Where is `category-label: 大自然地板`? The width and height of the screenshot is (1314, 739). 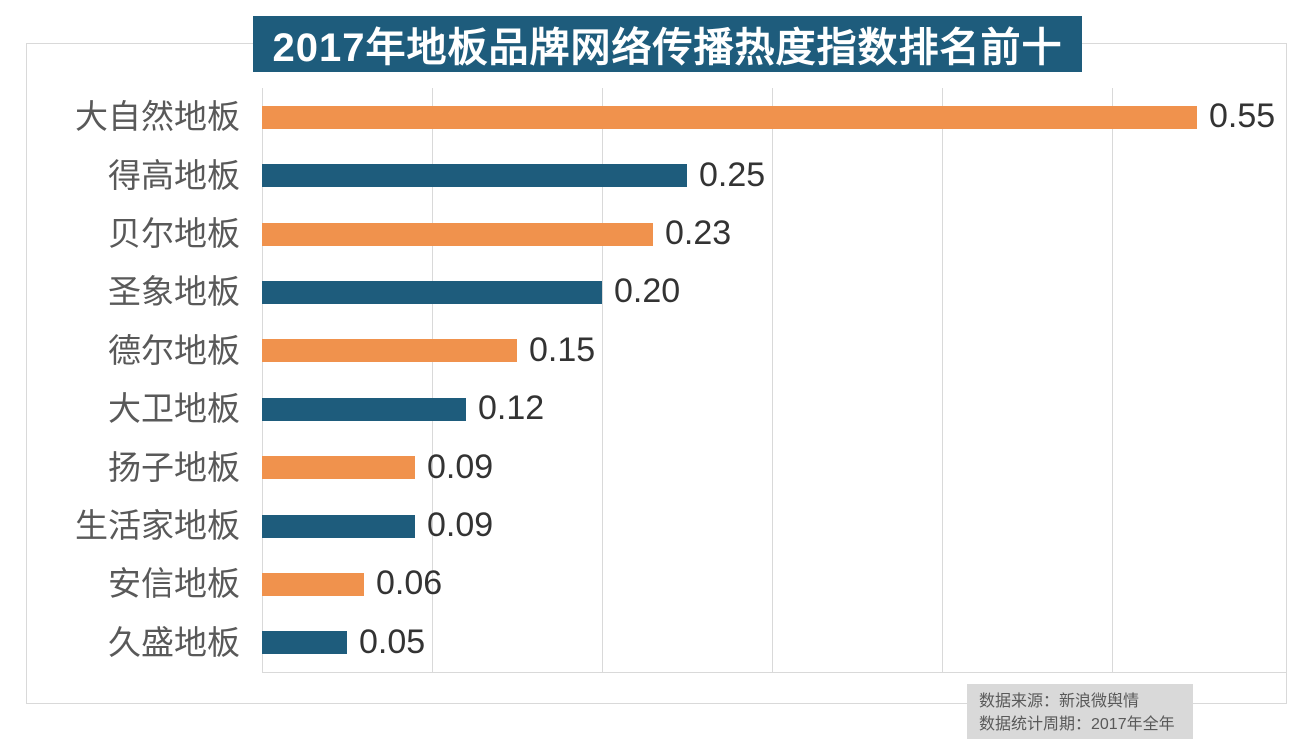
category-label: 大自然地板 is located at coordinates (157, 116).